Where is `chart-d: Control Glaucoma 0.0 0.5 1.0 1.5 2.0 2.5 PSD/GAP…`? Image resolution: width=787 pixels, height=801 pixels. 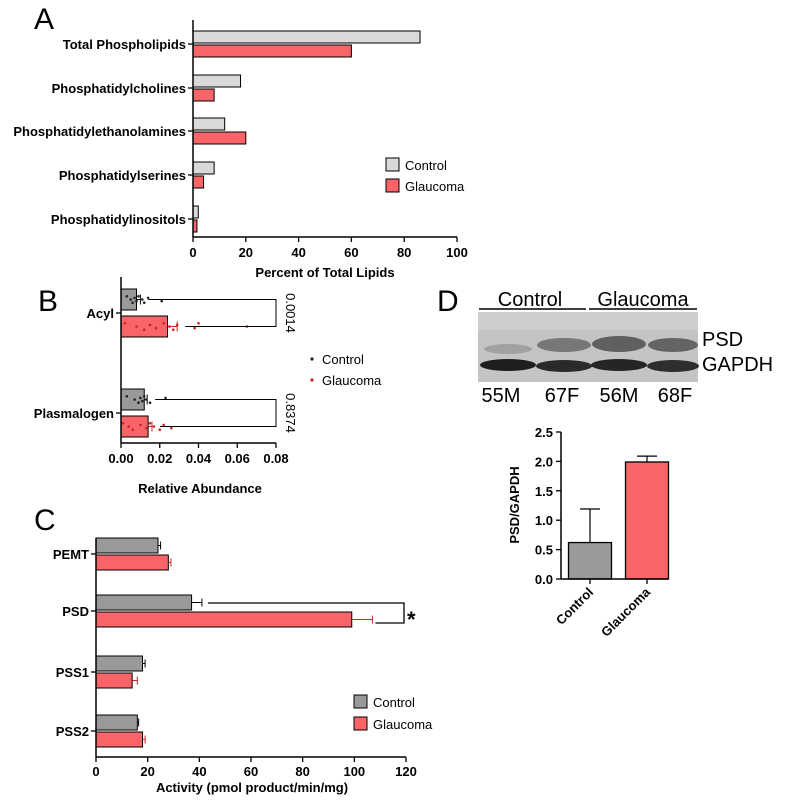 chart-d: Control Glaucoma 0.0 0.5 1.0 1.5 2.0 2.5 PSD/GAP… is located at coordinates (588, 532).